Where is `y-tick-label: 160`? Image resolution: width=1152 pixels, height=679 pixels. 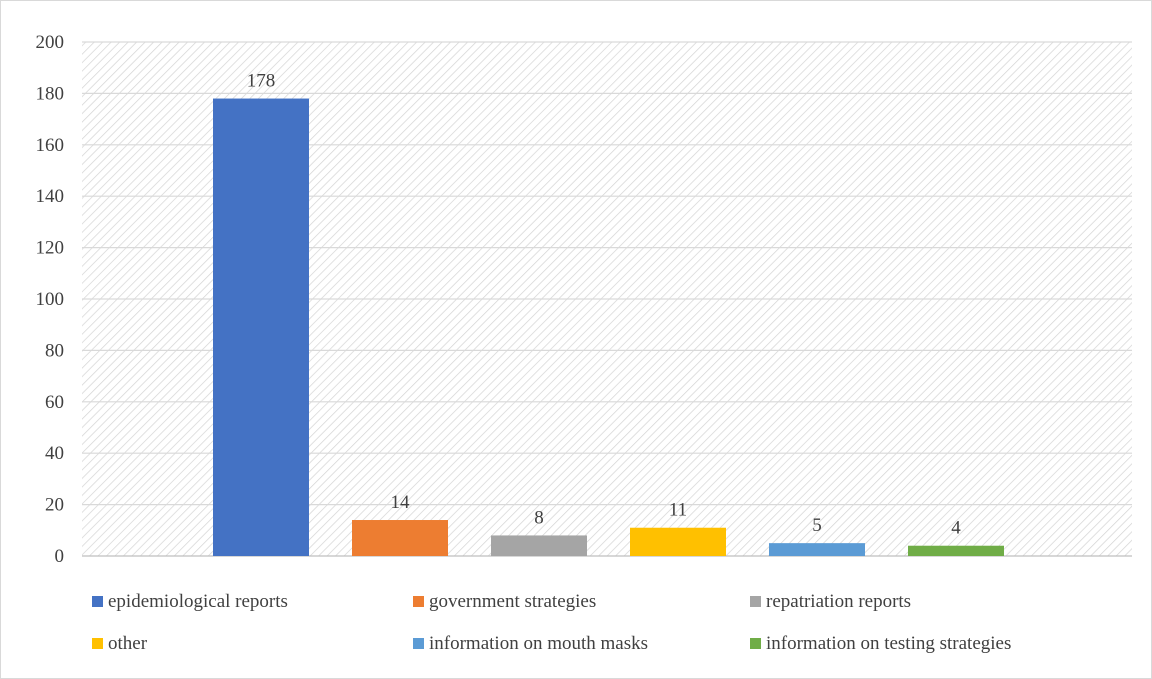
y-tick-label: 160 is located at coordinates (50, 145).